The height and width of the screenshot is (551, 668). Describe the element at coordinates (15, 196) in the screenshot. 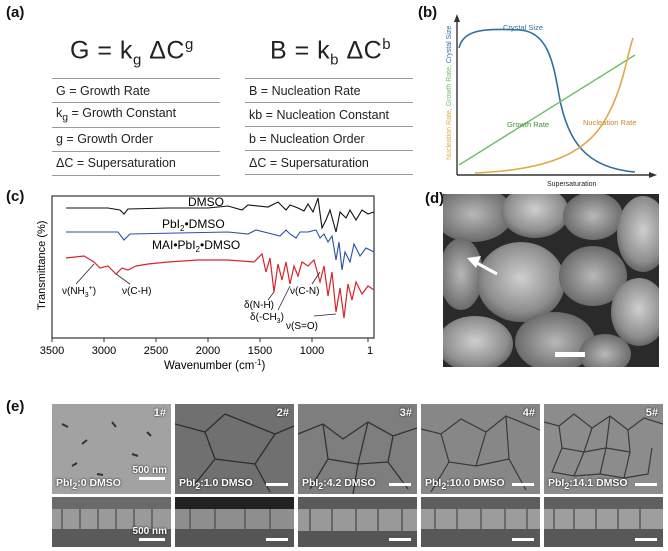

I see `panel-c-label: (c)` at that location.